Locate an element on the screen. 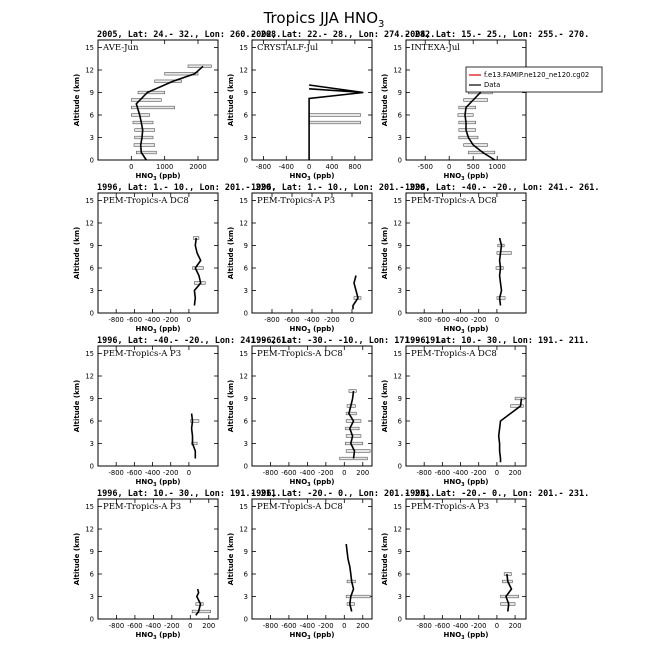  panel-header: 1996, Lat: -40.- -20., Lon: 241.- 261. is located at coordinates (194, 341).